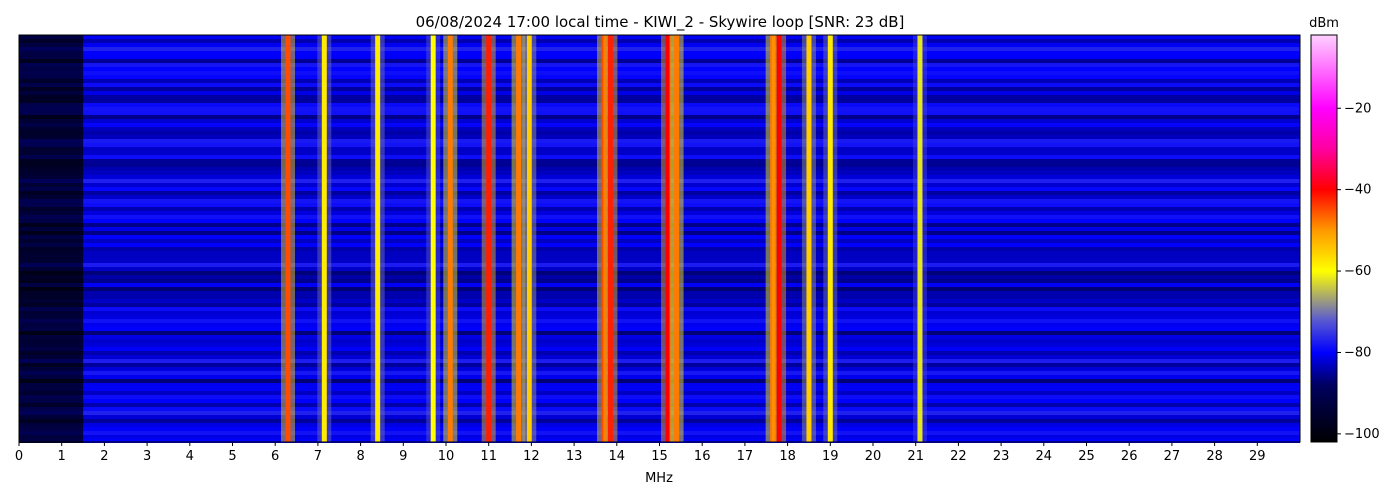  What do you see at coordinates (1172, 456) in the screenshot?
I see `x-tick-label: 27` at bounding box center [1172, 456].